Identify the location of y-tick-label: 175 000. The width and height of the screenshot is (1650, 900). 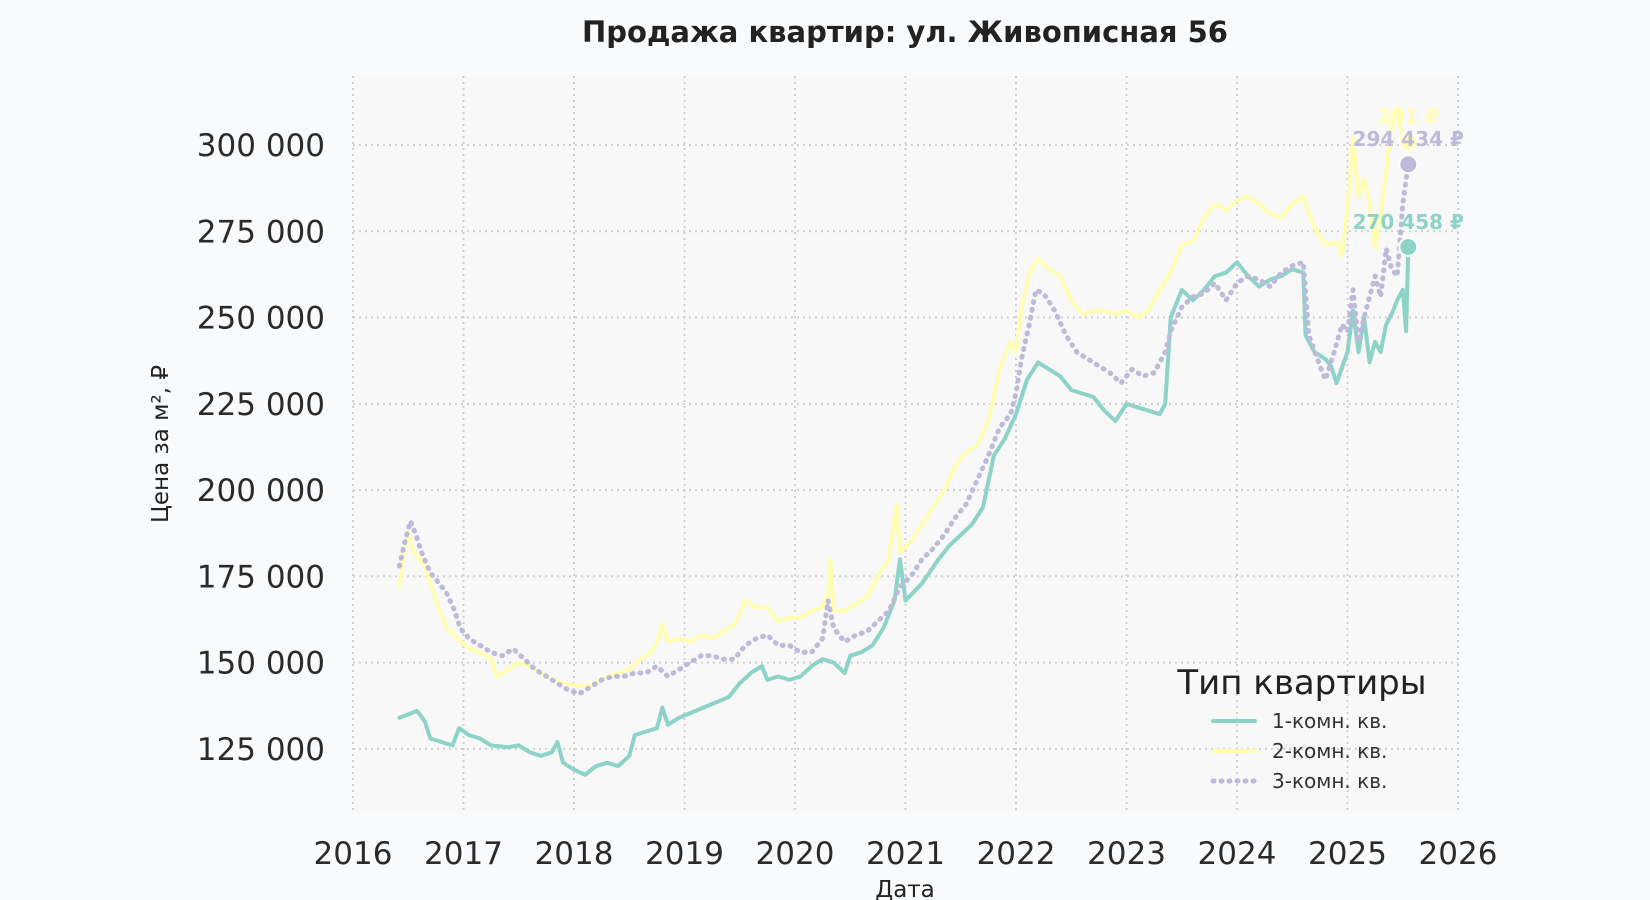
(261, 577).